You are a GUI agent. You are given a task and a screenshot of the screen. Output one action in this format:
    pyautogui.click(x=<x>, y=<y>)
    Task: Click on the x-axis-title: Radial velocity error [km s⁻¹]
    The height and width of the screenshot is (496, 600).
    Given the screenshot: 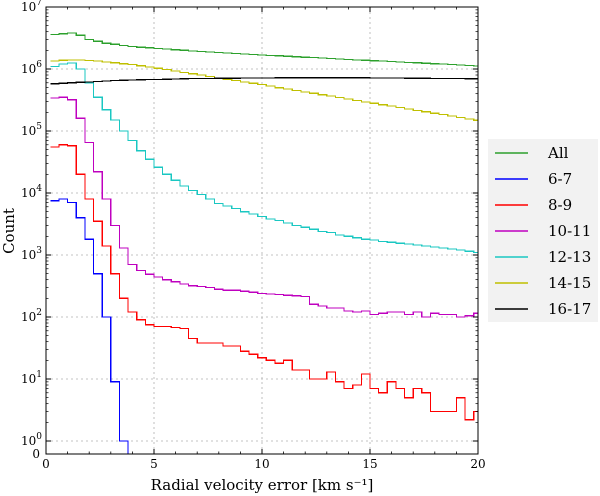 What is the action you would take?
    pyautogui.click(x=262, y=485)
    